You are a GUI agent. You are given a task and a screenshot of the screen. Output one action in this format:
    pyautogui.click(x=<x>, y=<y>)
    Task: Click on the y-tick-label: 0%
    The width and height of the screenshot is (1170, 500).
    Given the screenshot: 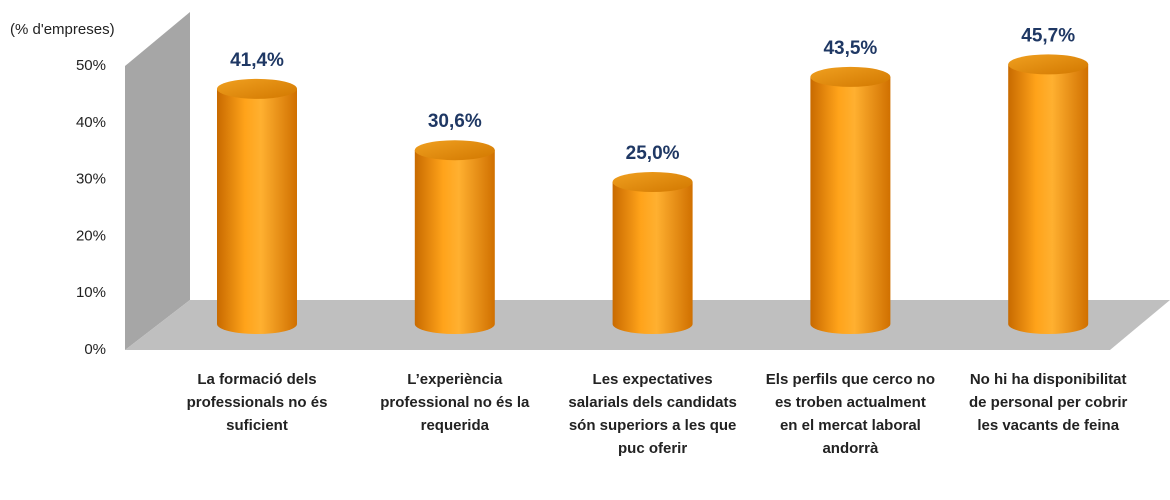 What is the action you would take?
    pyautogui.click(x=95, y=349)
    